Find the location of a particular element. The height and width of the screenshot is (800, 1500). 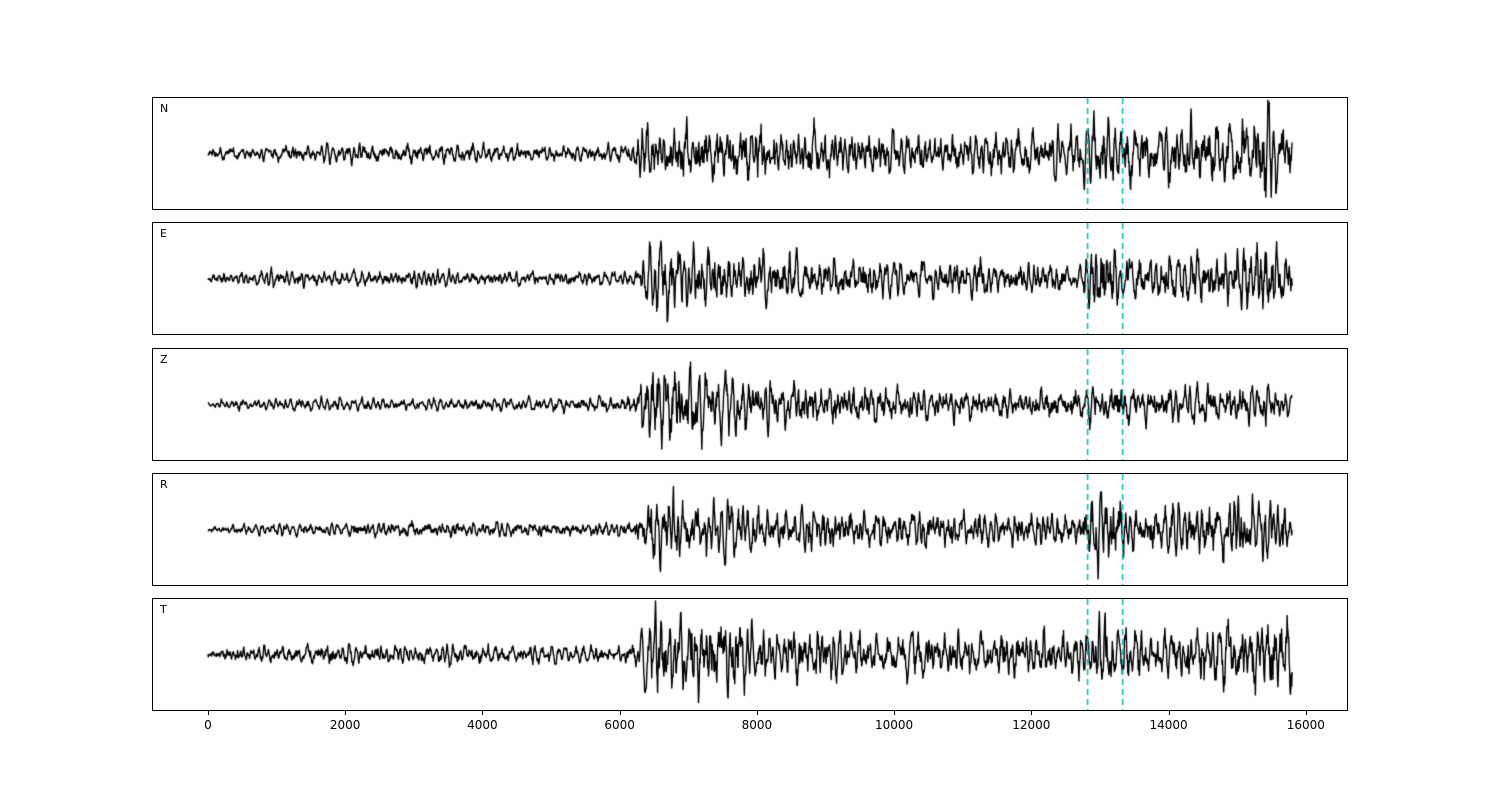

x-tick-label: 4000 is located at coordinates (482, 725).